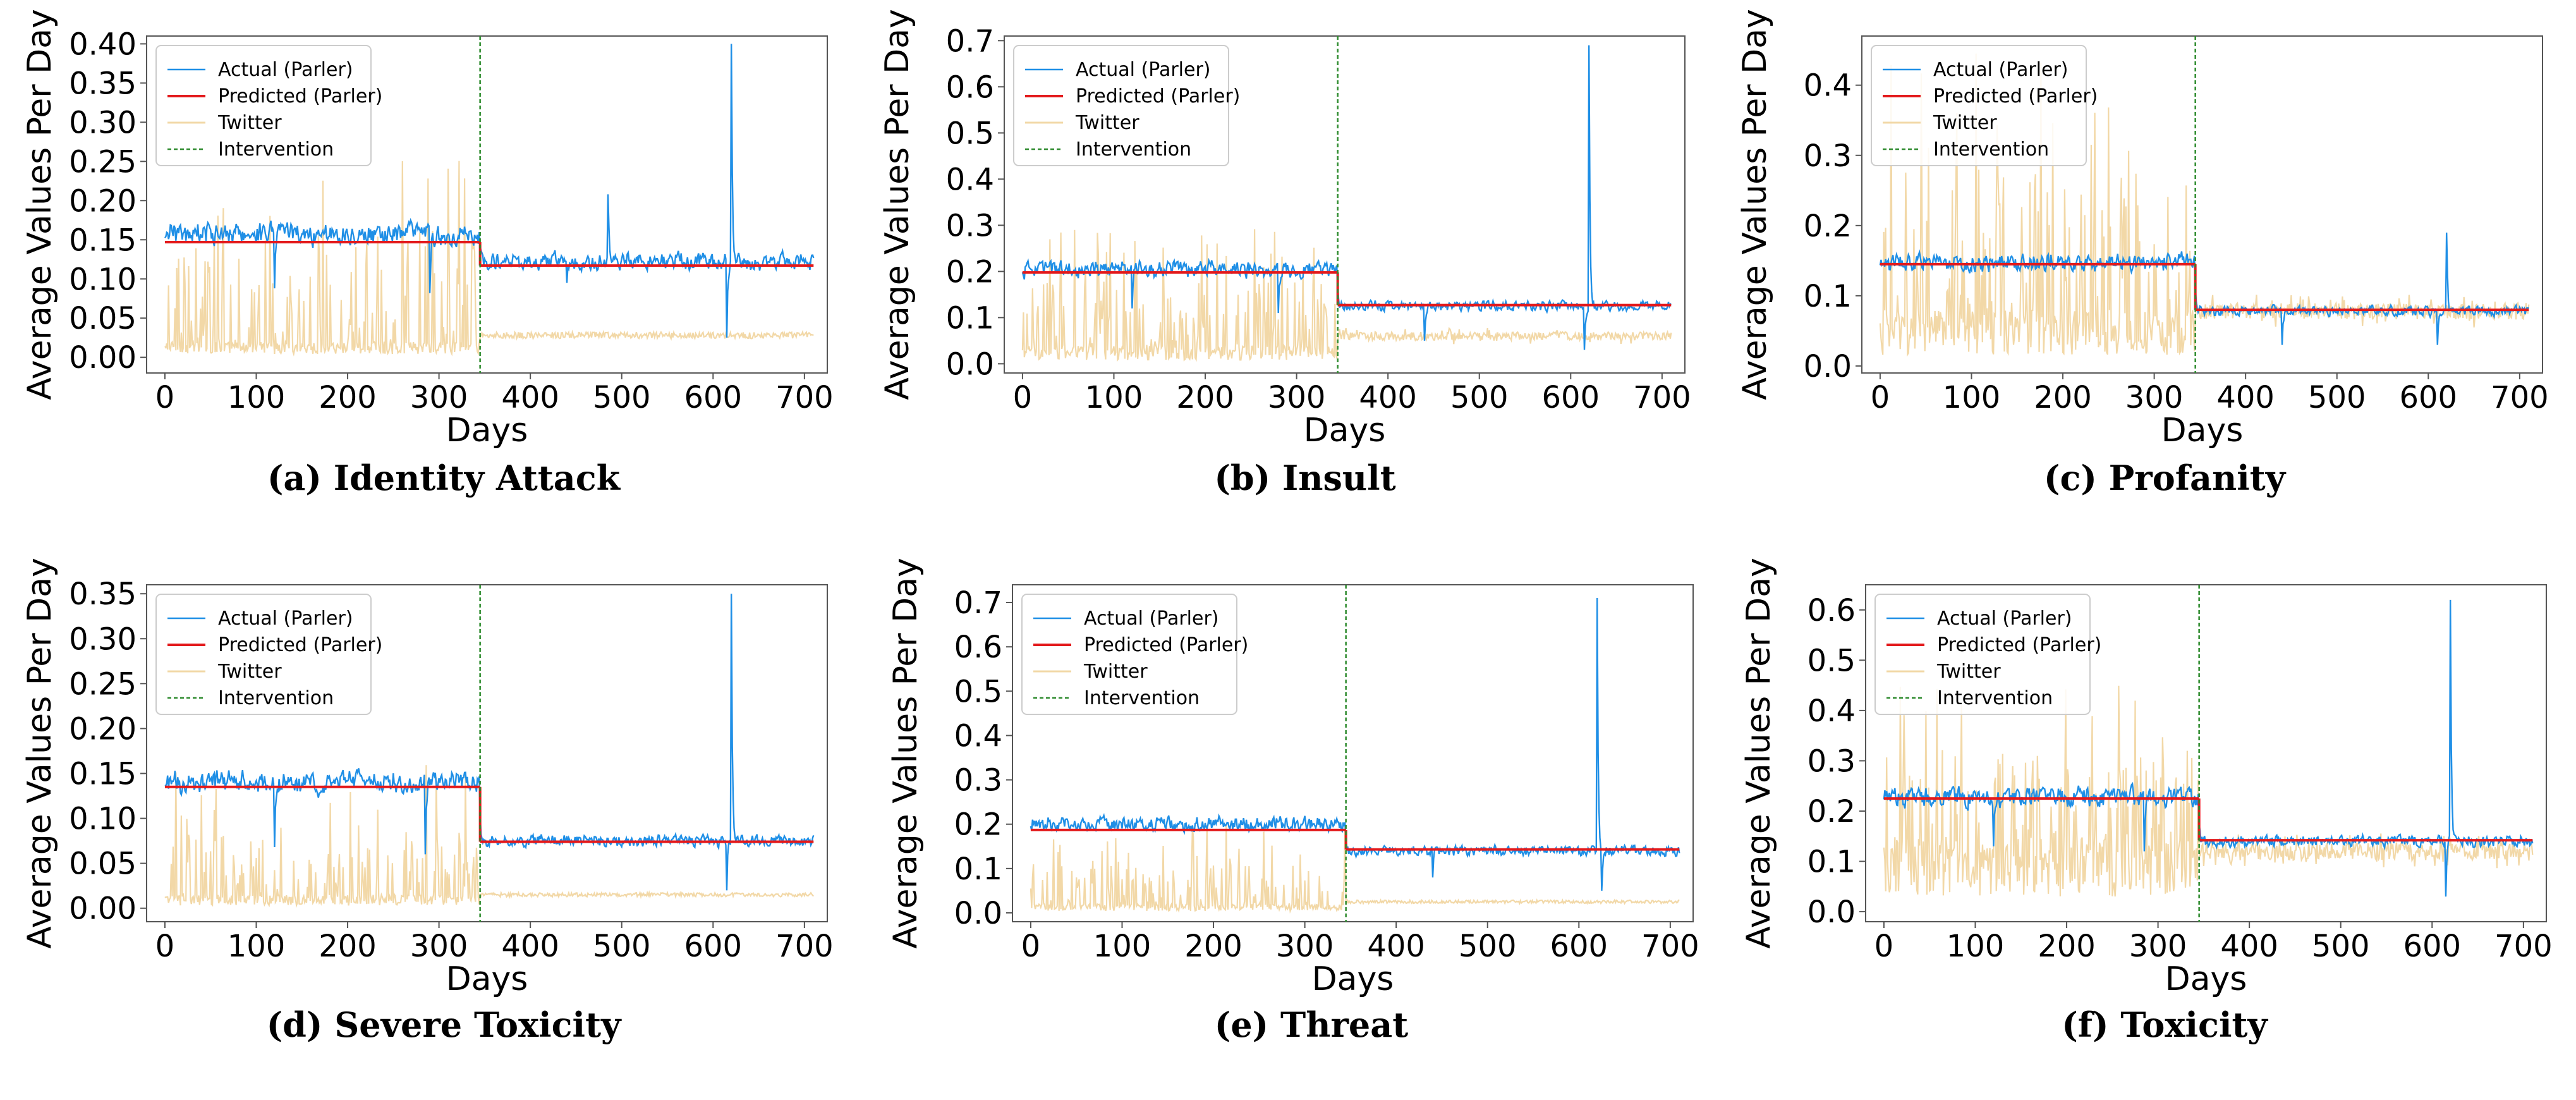 The height and width of the screenshot is (1100, 2576). I want to click on panel-caption: (a) Identity Attack, so click(444, 478).